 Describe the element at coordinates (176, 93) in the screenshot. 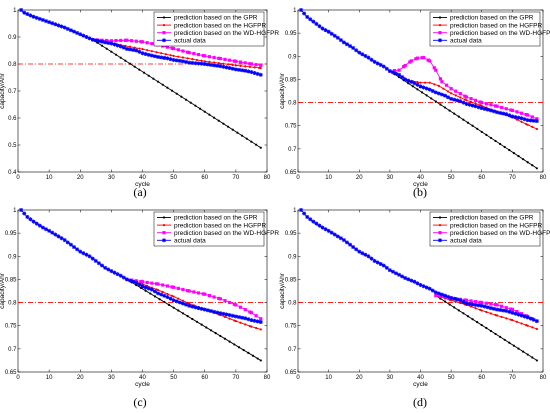

I see `series-prediction-based-on-the-gpr` at that location.